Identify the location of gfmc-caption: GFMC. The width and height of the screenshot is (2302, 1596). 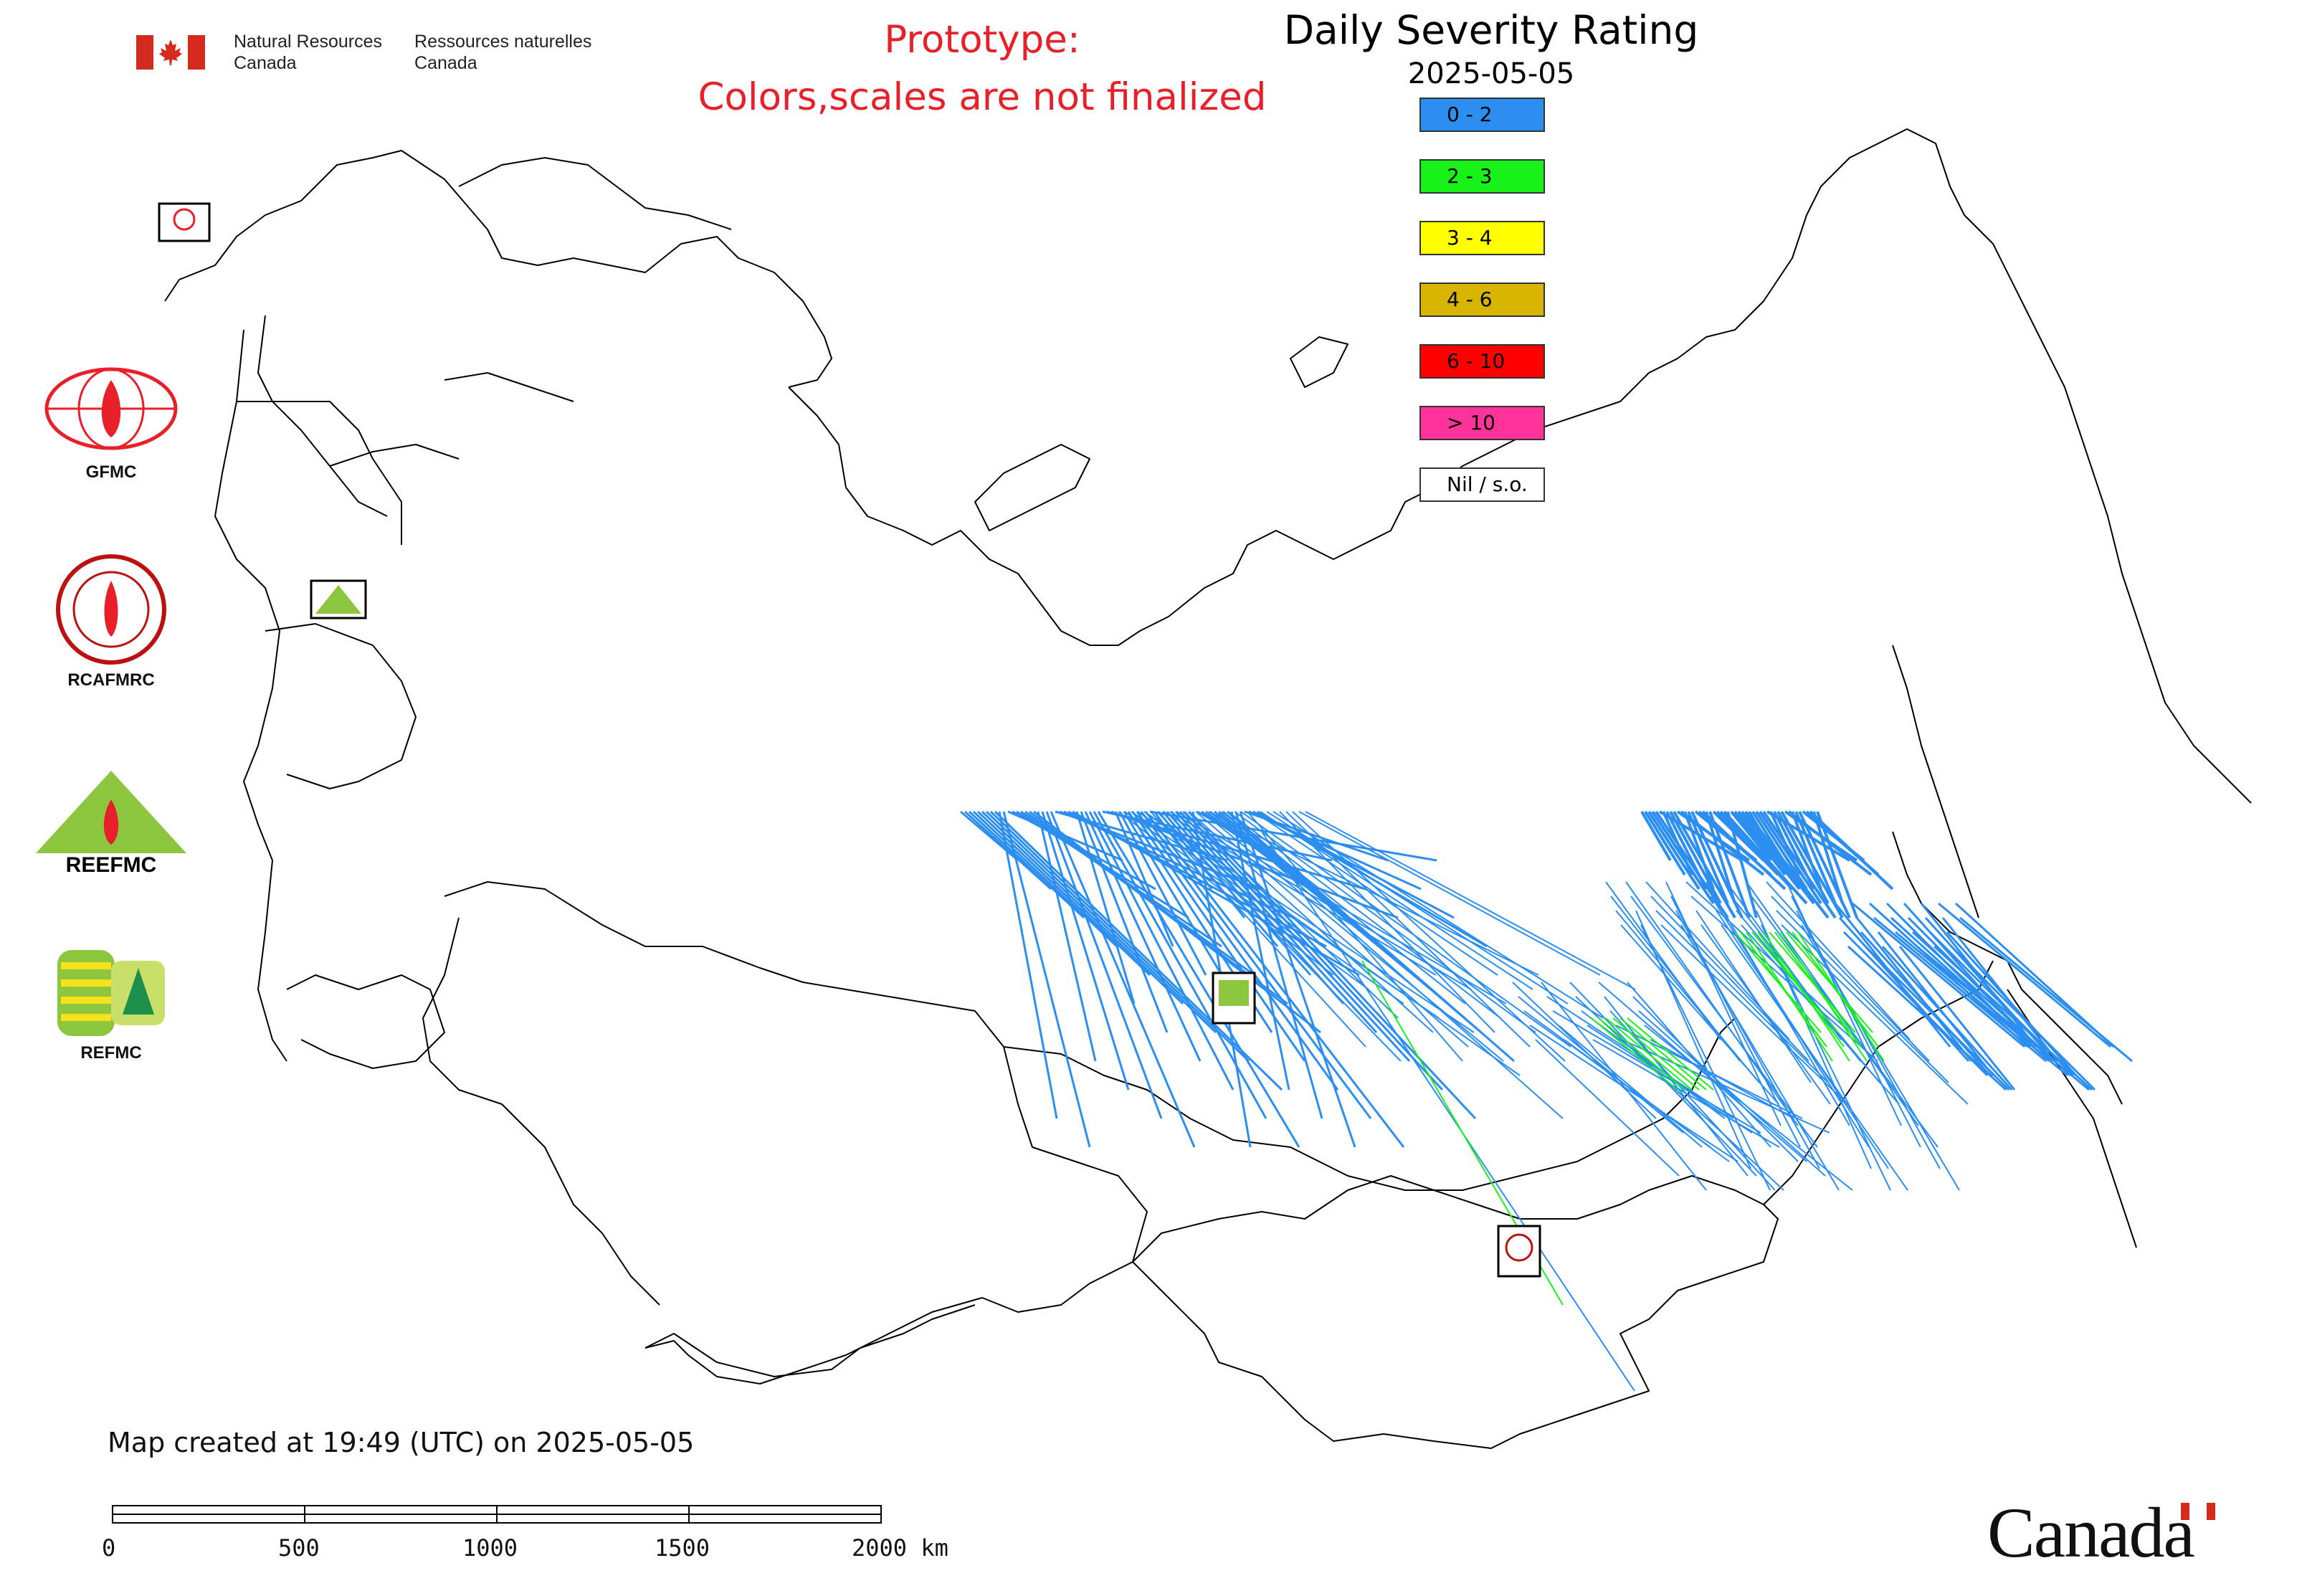
(111, 472).